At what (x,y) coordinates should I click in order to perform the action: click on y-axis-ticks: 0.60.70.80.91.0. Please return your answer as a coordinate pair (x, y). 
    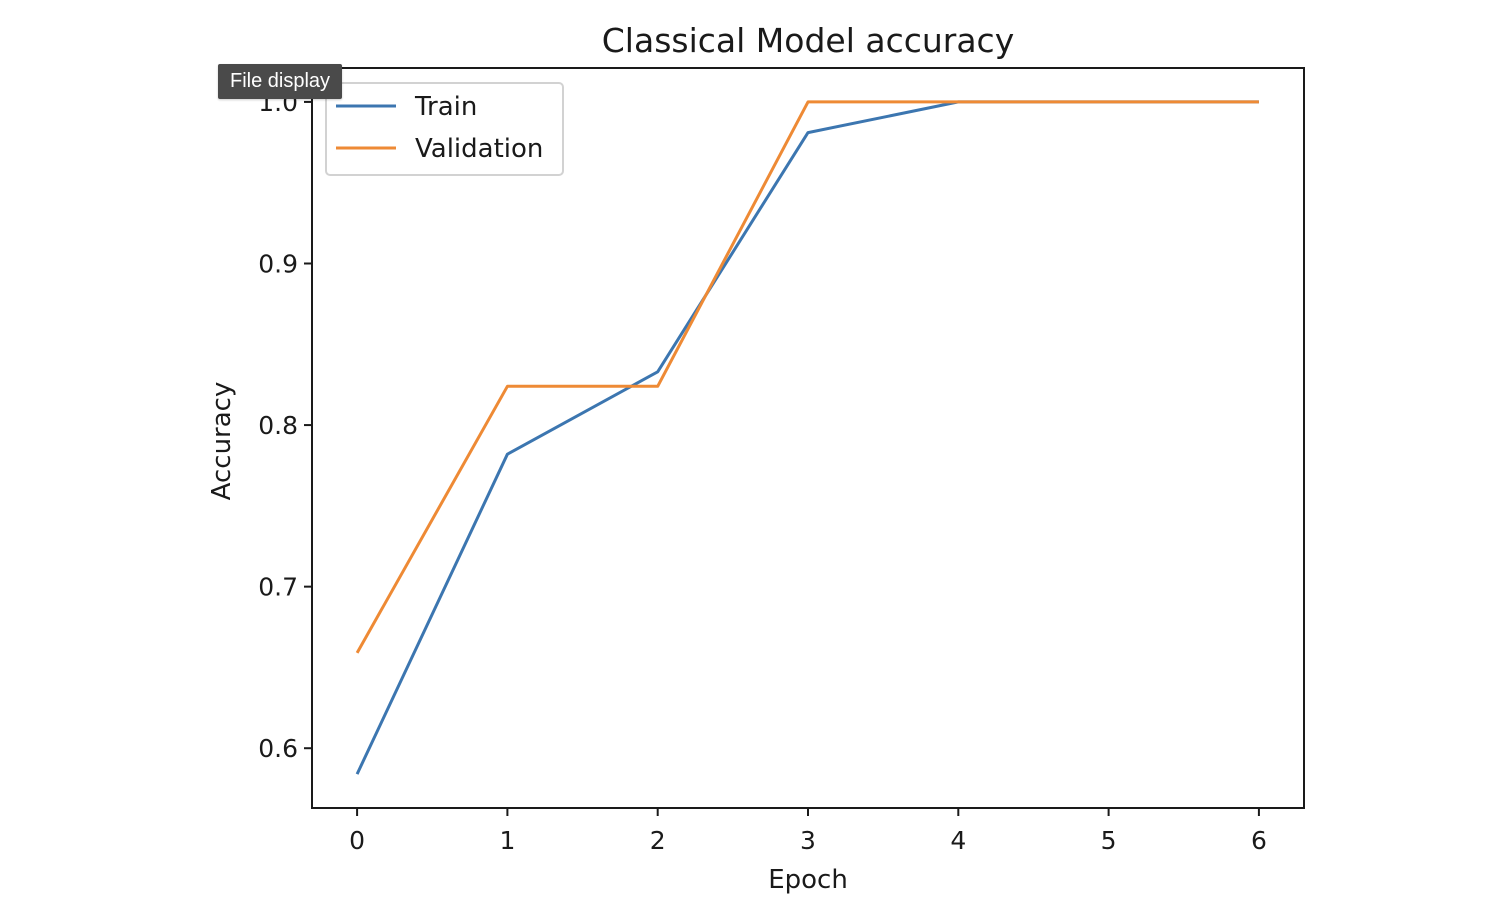
    Looking at the image, I should click on (285, 425).